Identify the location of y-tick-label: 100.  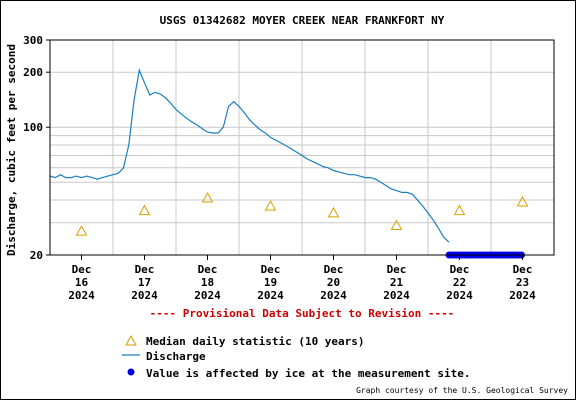
(33, 127).